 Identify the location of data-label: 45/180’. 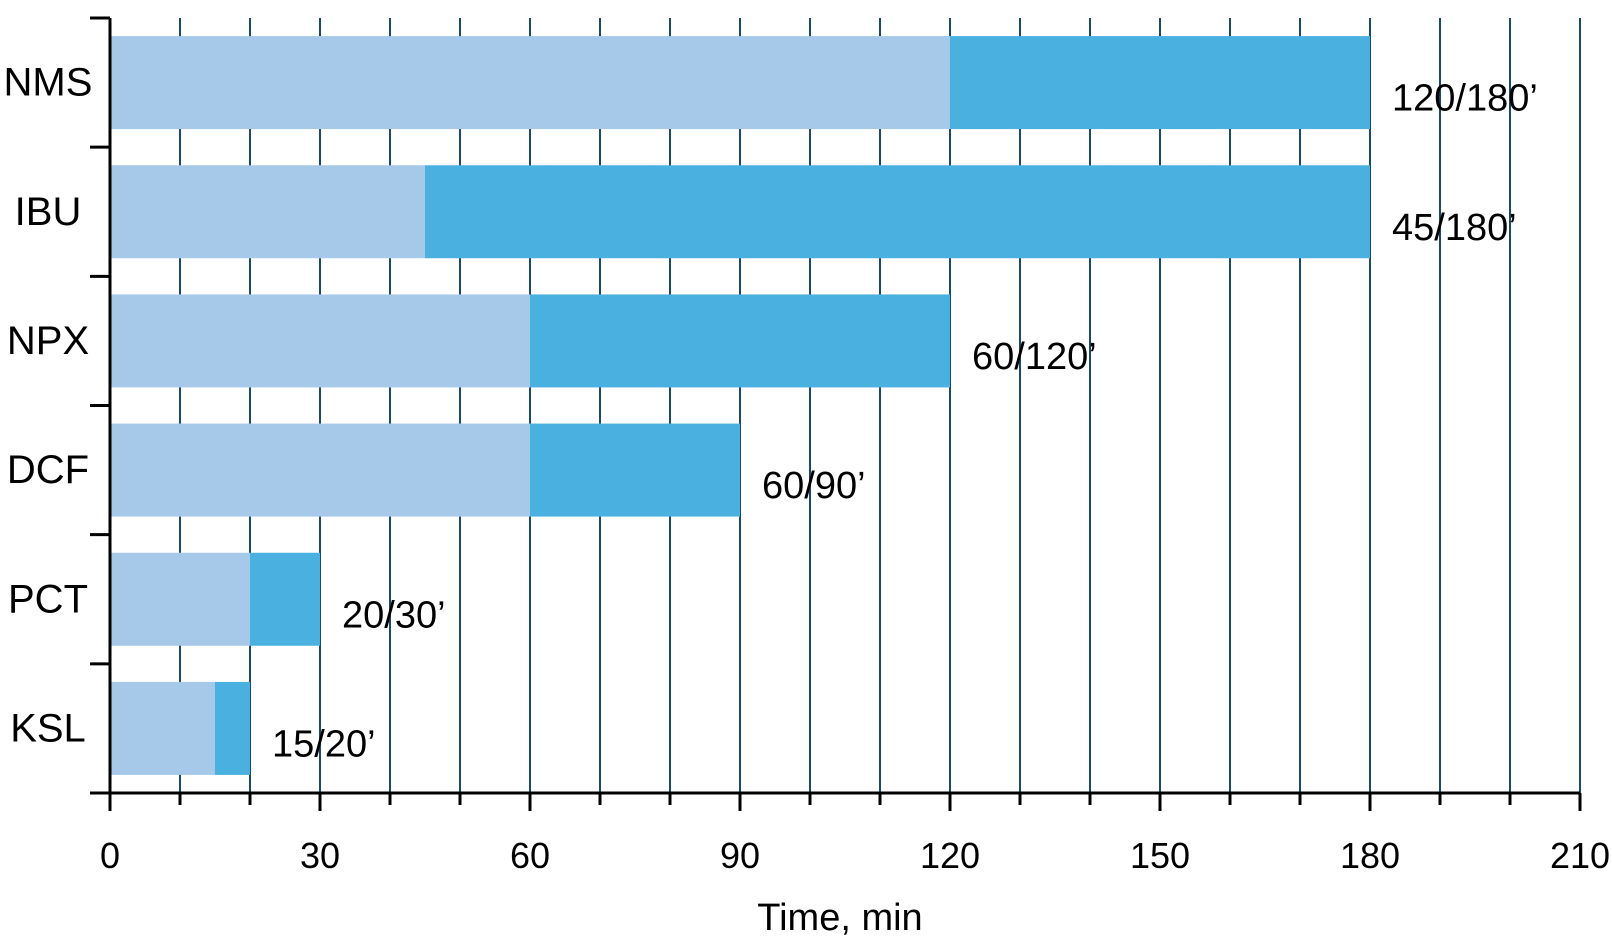
(1454, 228).